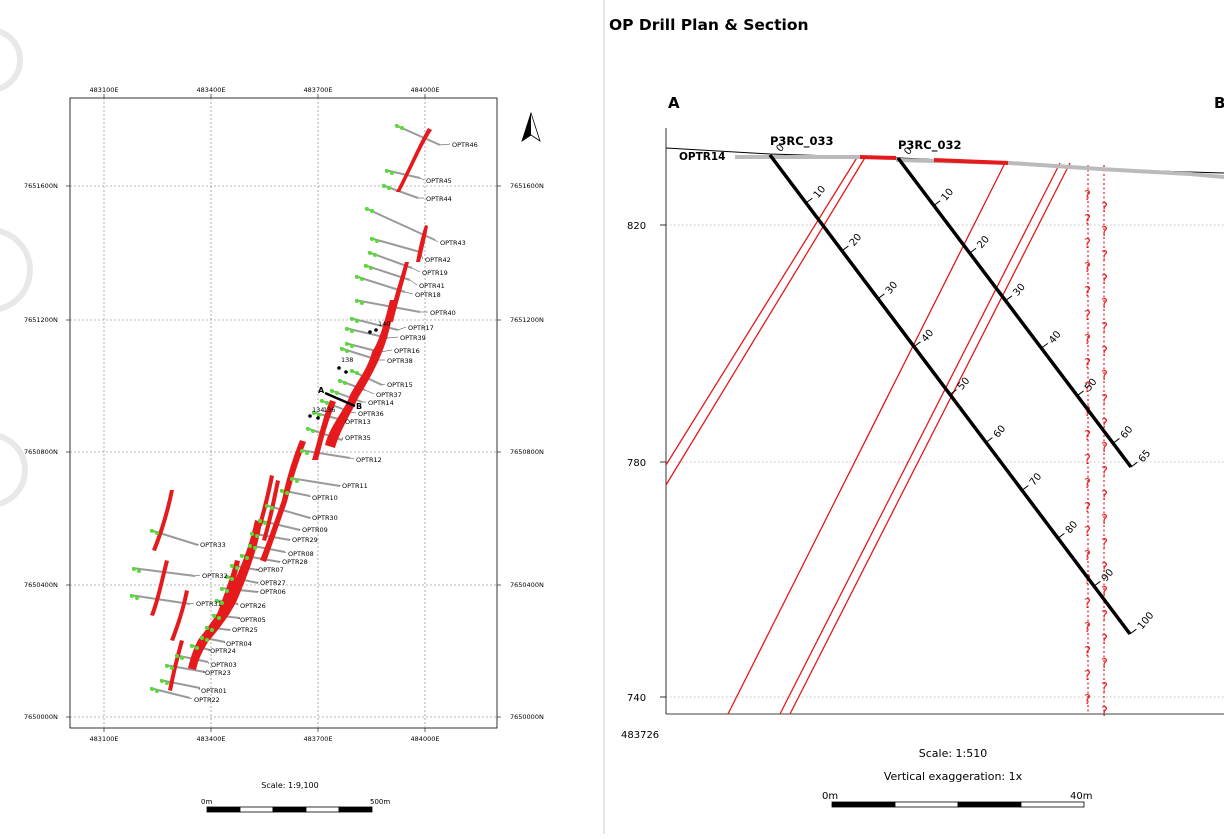 This screenshot has height=839, width=1224. What do you see at coordinates (295, 562) in the screenshot?
I see `trench-label: OPTR28` at bounding box center [295, 562].